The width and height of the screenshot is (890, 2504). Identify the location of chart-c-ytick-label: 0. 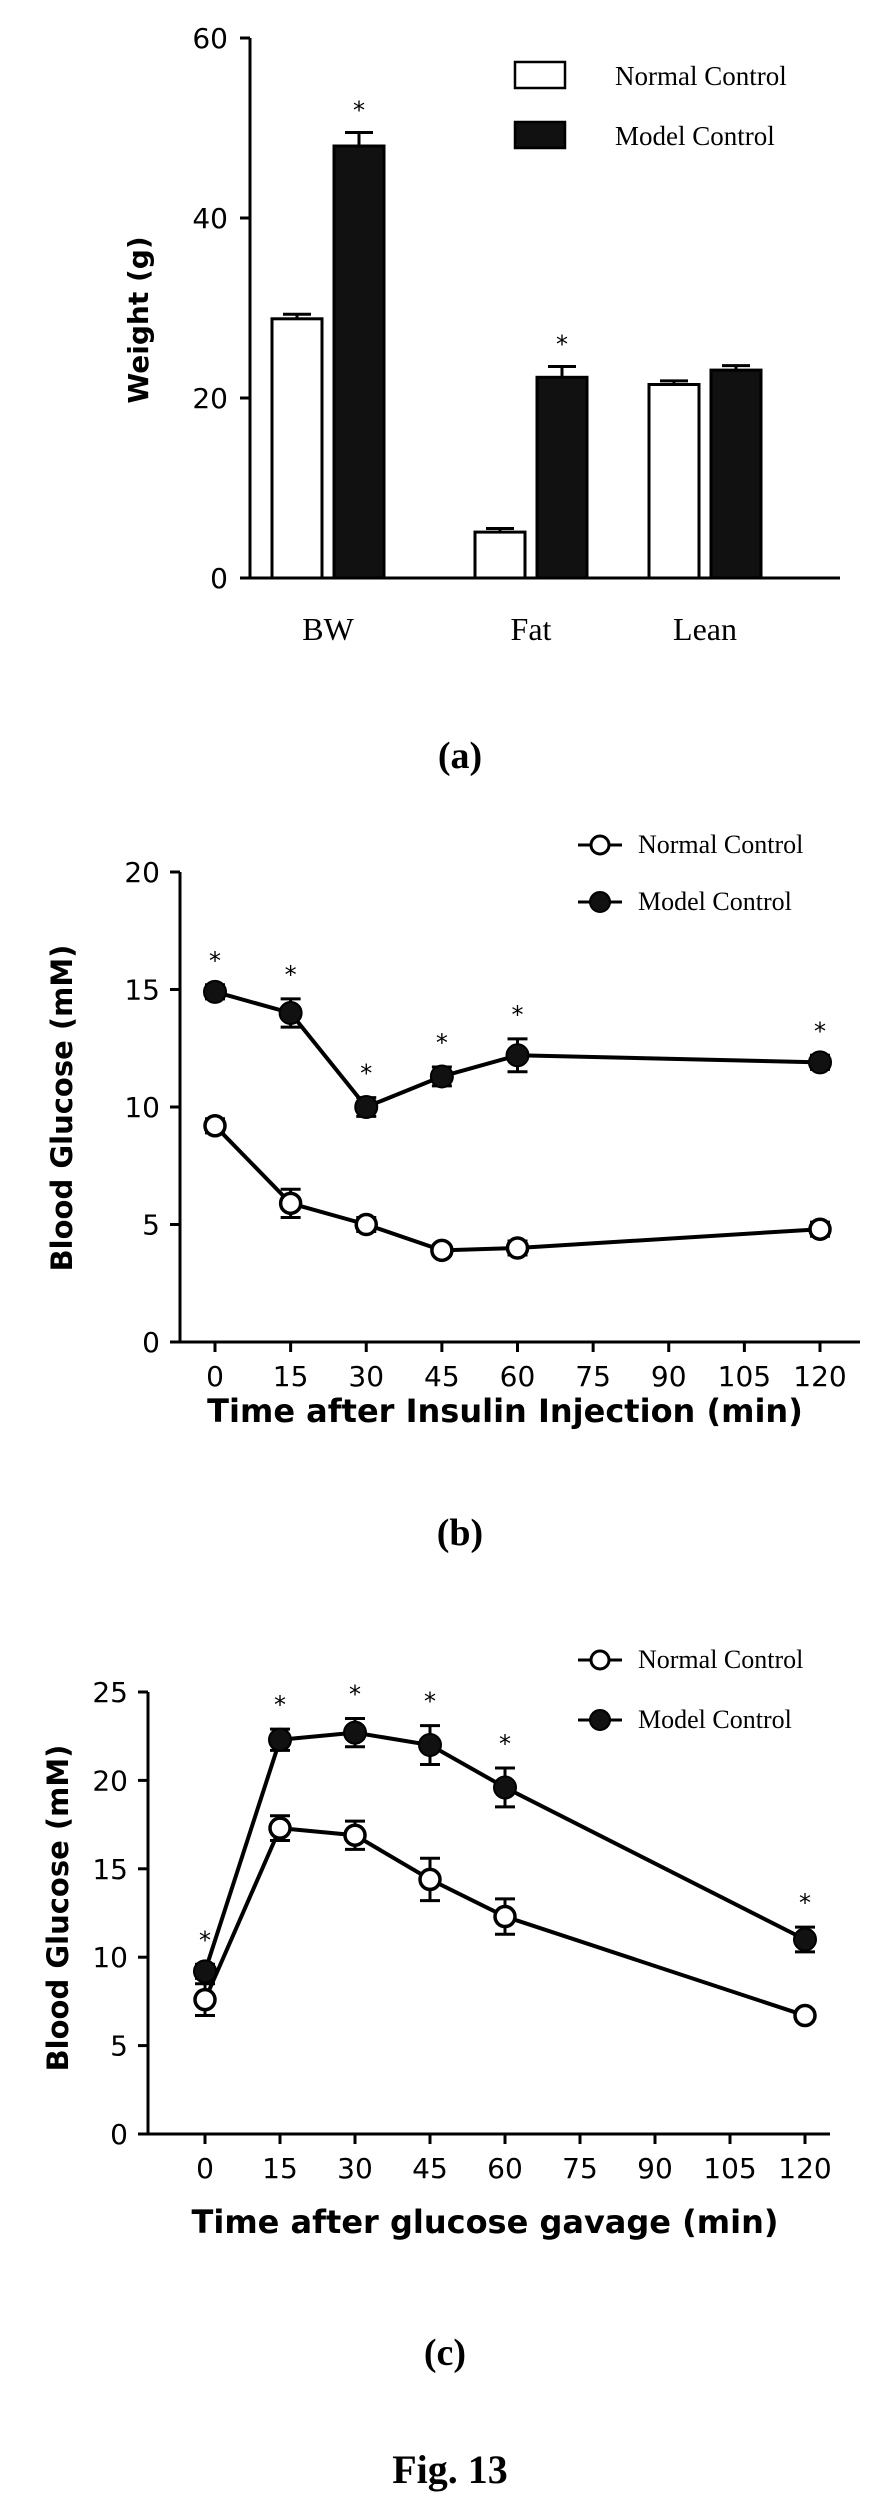
(119, 2134).